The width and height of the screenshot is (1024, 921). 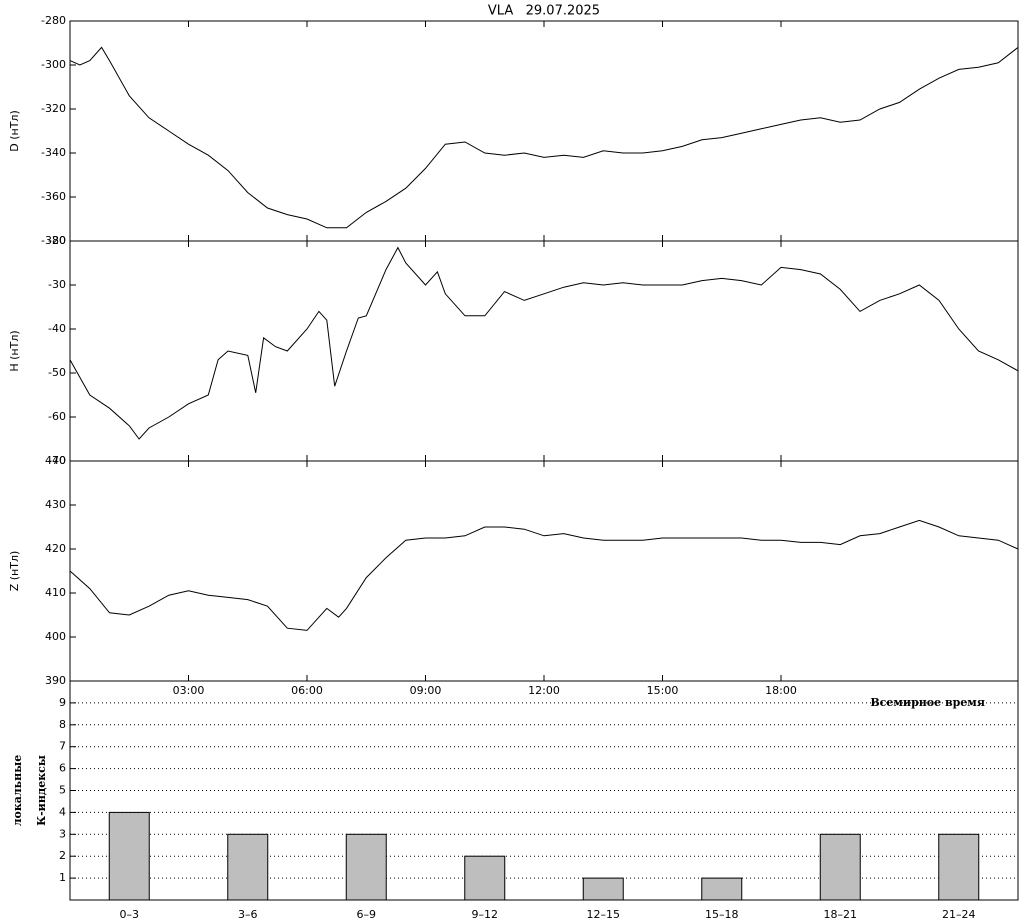 What do you see at coordinates (53, 20) in the screenshot?
I see `y-tick-label: -280` at bounding box center [53, 20].